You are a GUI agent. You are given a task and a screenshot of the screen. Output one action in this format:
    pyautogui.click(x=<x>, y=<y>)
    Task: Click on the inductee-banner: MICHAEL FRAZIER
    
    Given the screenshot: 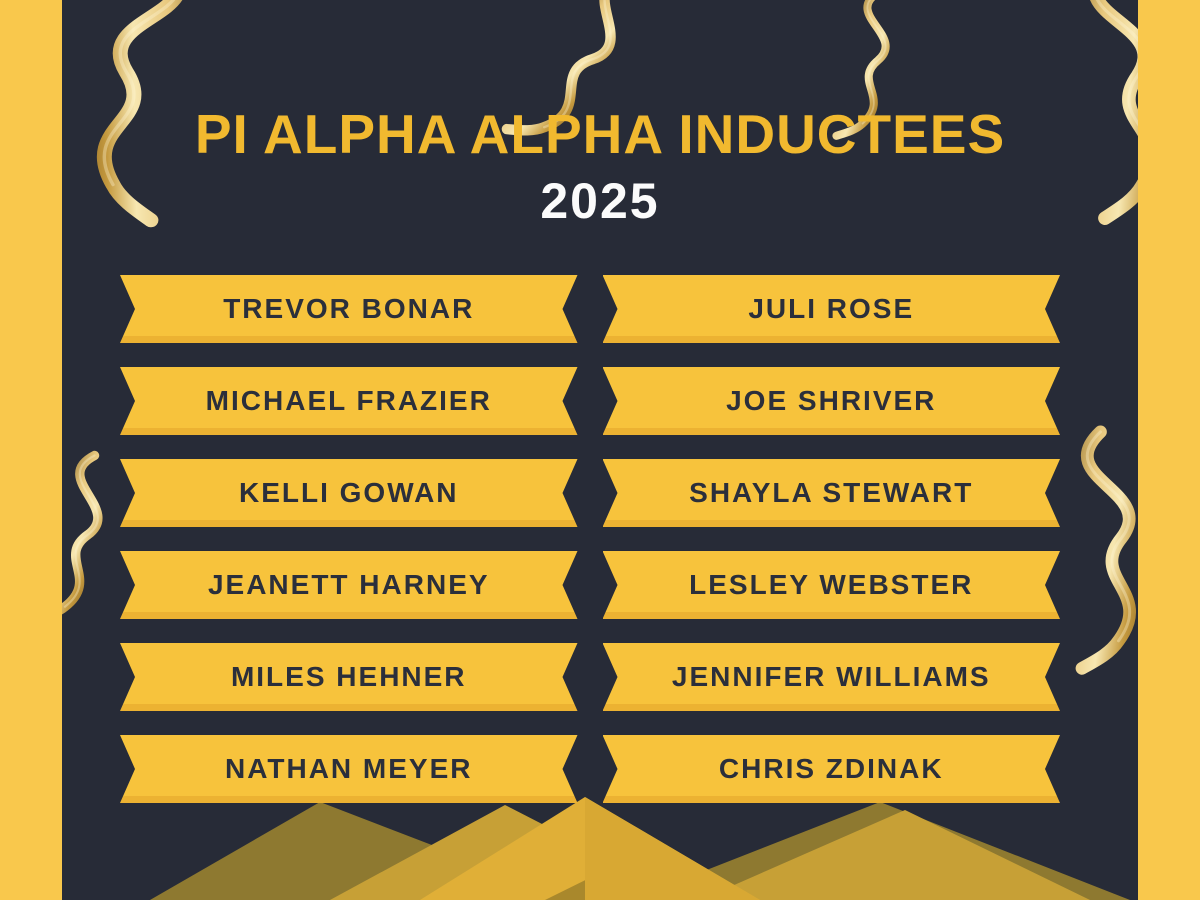 What is the action you would take?
    pyautogui.click(x=349, y=401)
    